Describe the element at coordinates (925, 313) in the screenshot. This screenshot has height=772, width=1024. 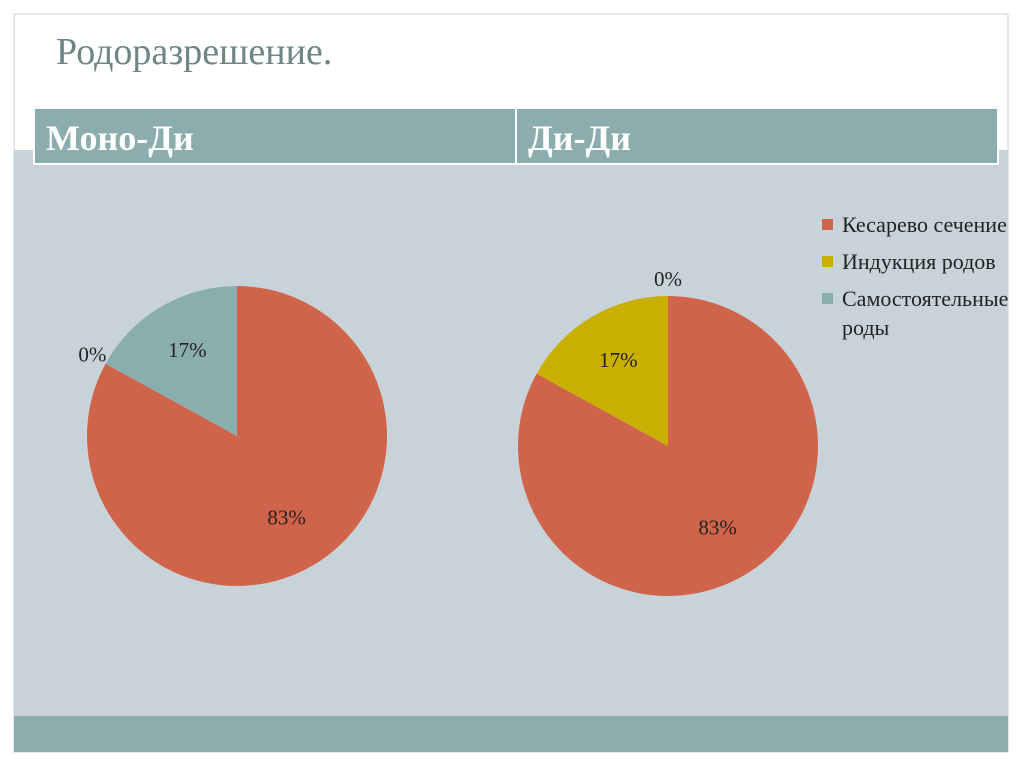
I see `legend-label: Самостоятельные роды` at that location.